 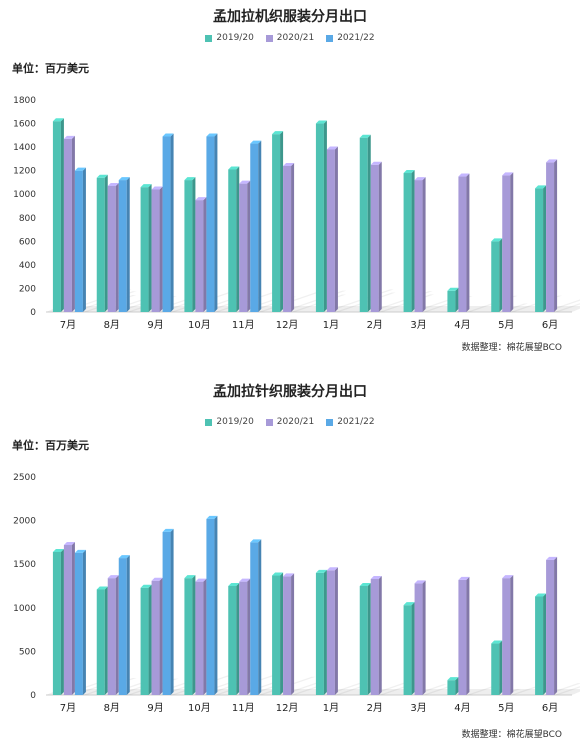 What do you see at coordinates (155, 708) in the screenshot?
I see `x-category-label: 9月` at bounding box center [155, 708].